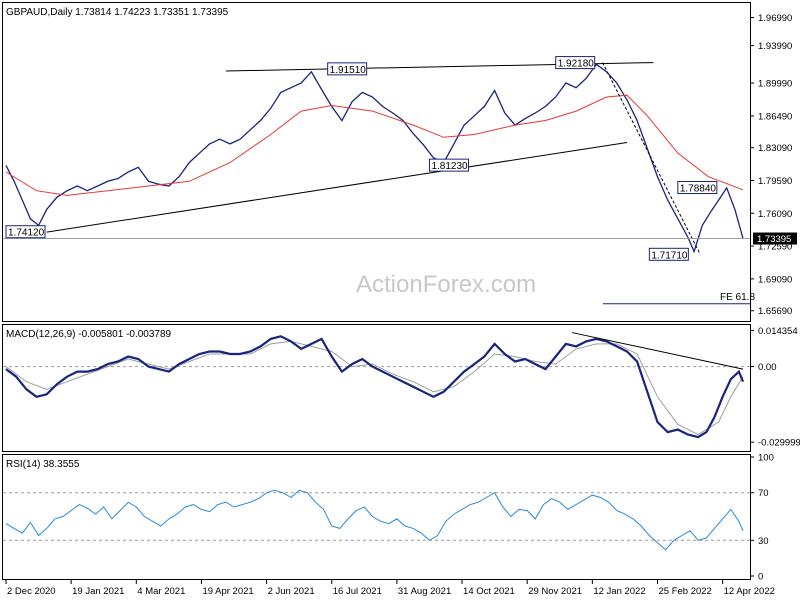 This screenshot has height=600, width=800. What do you see at coordinates (763, 493) in the screenshot?
I see `rsi-ytick-1: 70` at bounding box center [763, 493].